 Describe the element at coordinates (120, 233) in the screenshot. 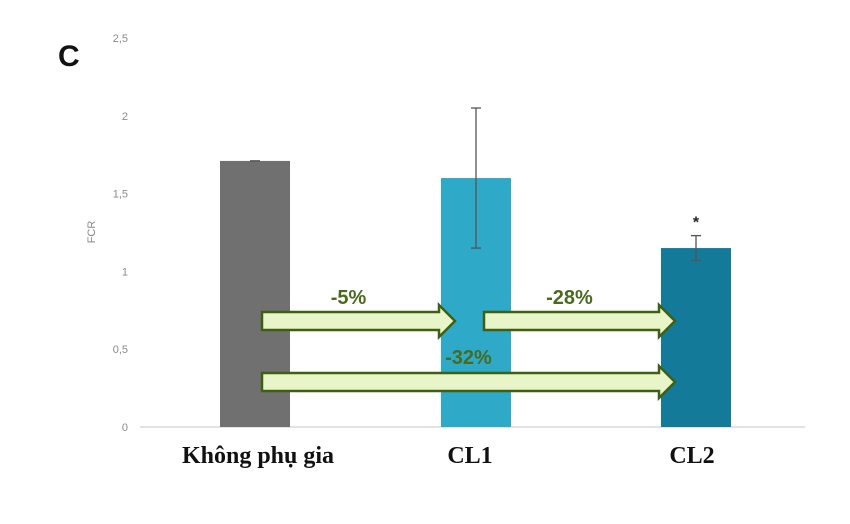

I see `y-axis-ticks: 0 0,5 1 1,5 2 2,5` at that location.